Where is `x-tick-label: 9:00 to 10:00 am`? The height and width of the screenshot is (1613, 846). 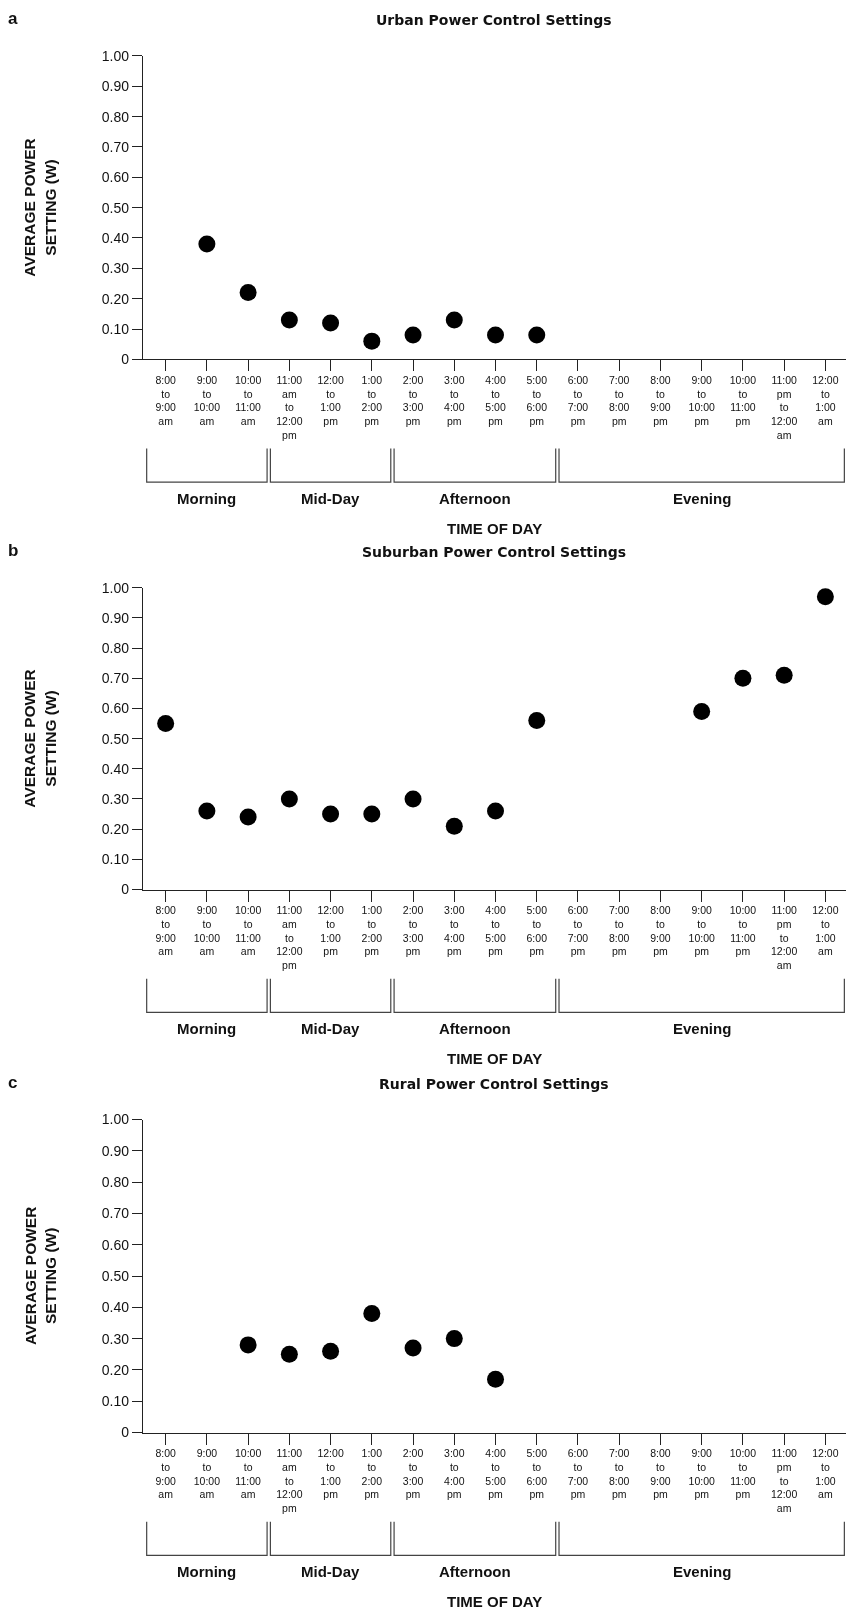 x-tick-label: 9:00 to 10:00 am is located at coordinates (207, 1474).